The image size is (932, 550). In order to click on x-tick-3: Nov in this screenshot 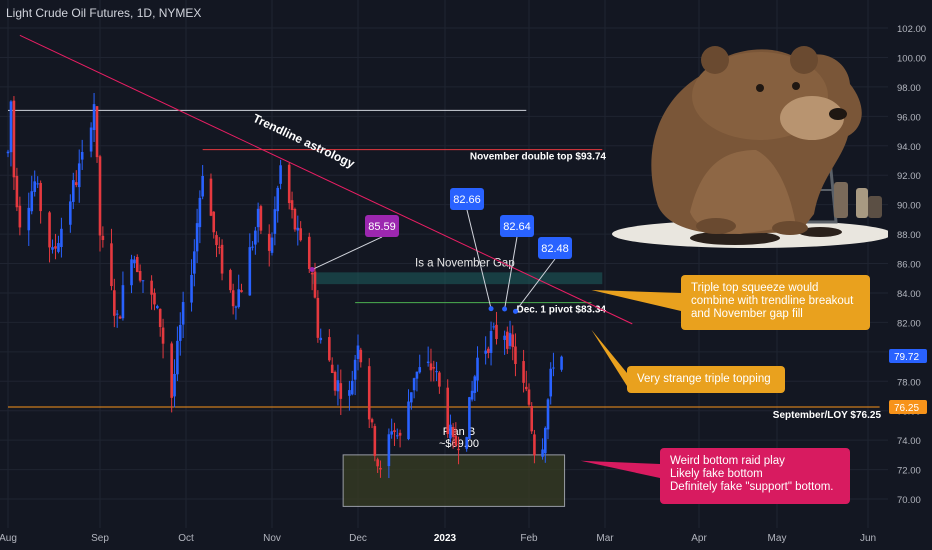, I will do `click(272, 538)`.